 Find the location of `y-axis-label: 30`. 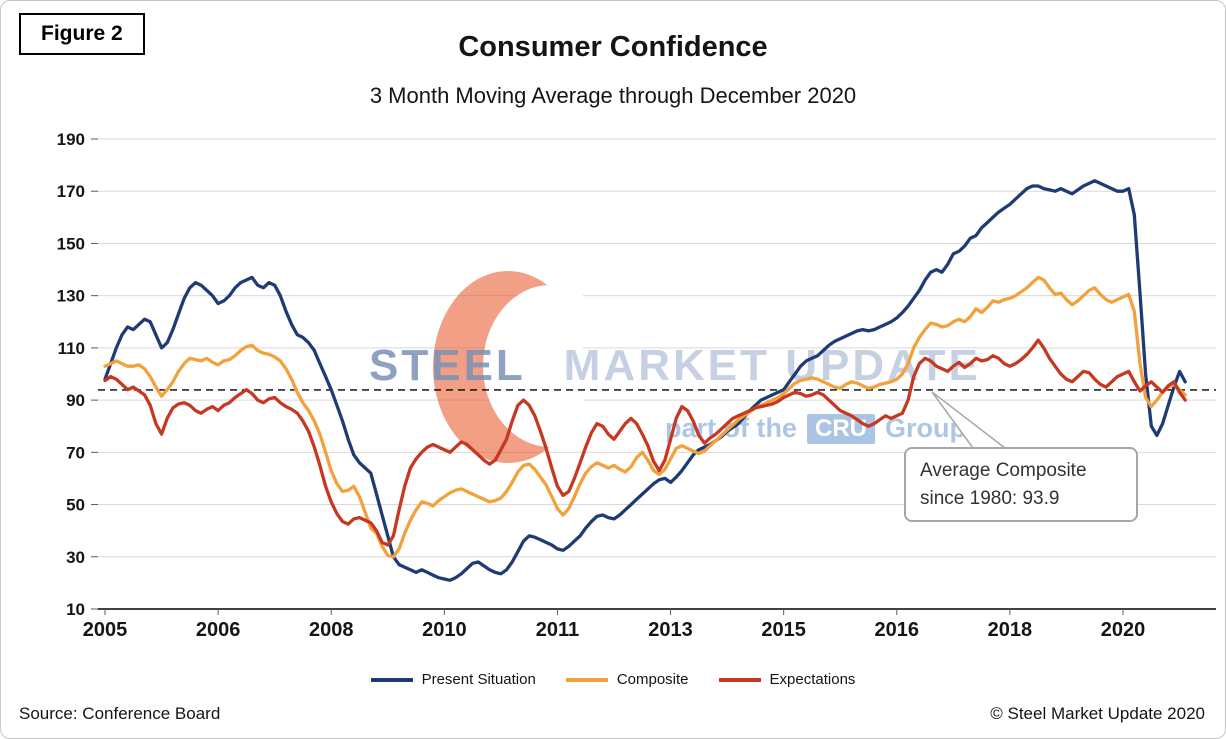

y-axis-label: 30 is located at coordinates (75, 557).